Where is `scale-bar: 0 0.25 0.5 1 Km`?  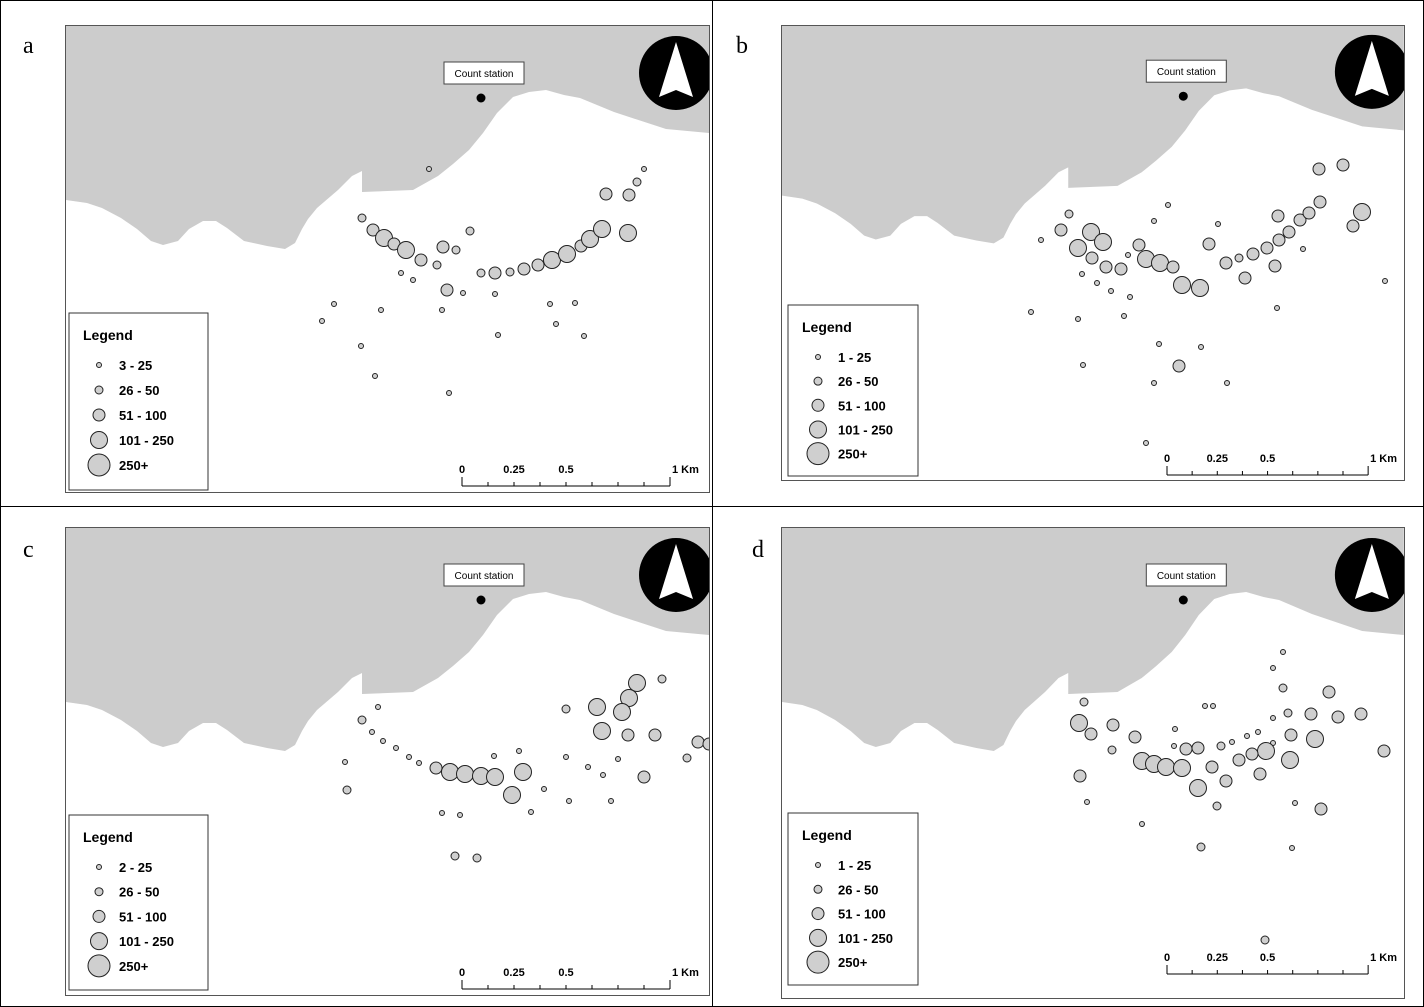 scale-bar: 0 0.25 0.5 1 Km is located at coordinates (1280, 963).